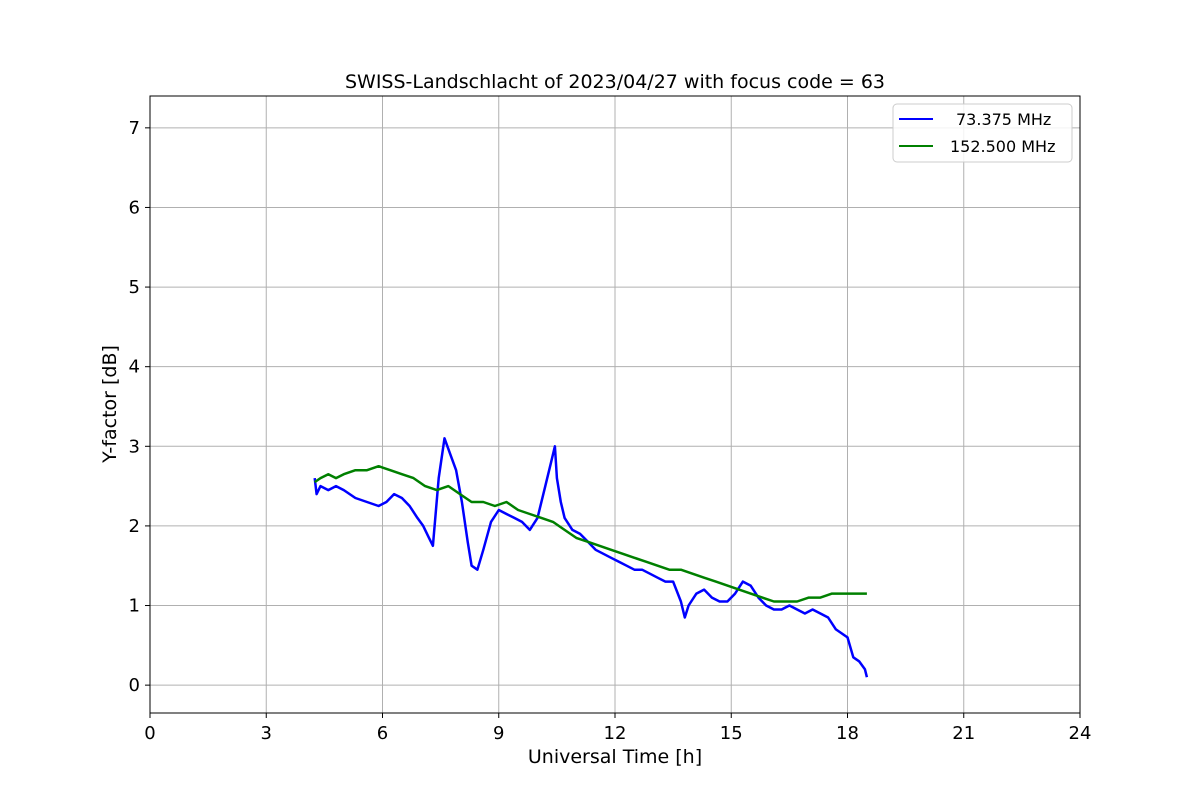 The image size is (1200, 800). Describe the element at coordinates (134, 606) in the screenshot. I see `y-tick-label: 1` at that location.